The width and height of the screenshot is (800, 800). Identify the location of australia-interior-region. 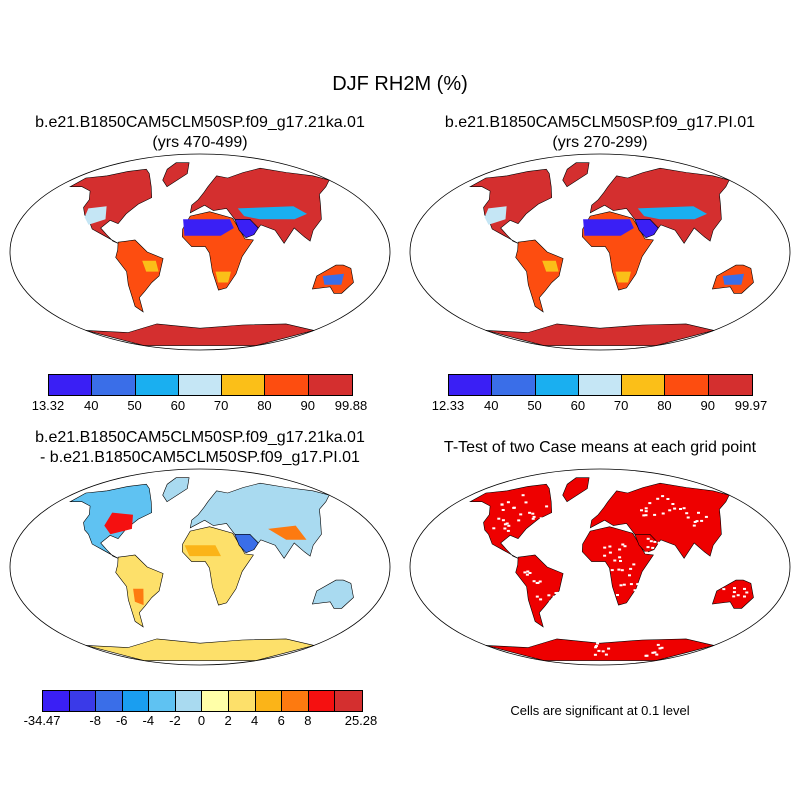
(333, 279).